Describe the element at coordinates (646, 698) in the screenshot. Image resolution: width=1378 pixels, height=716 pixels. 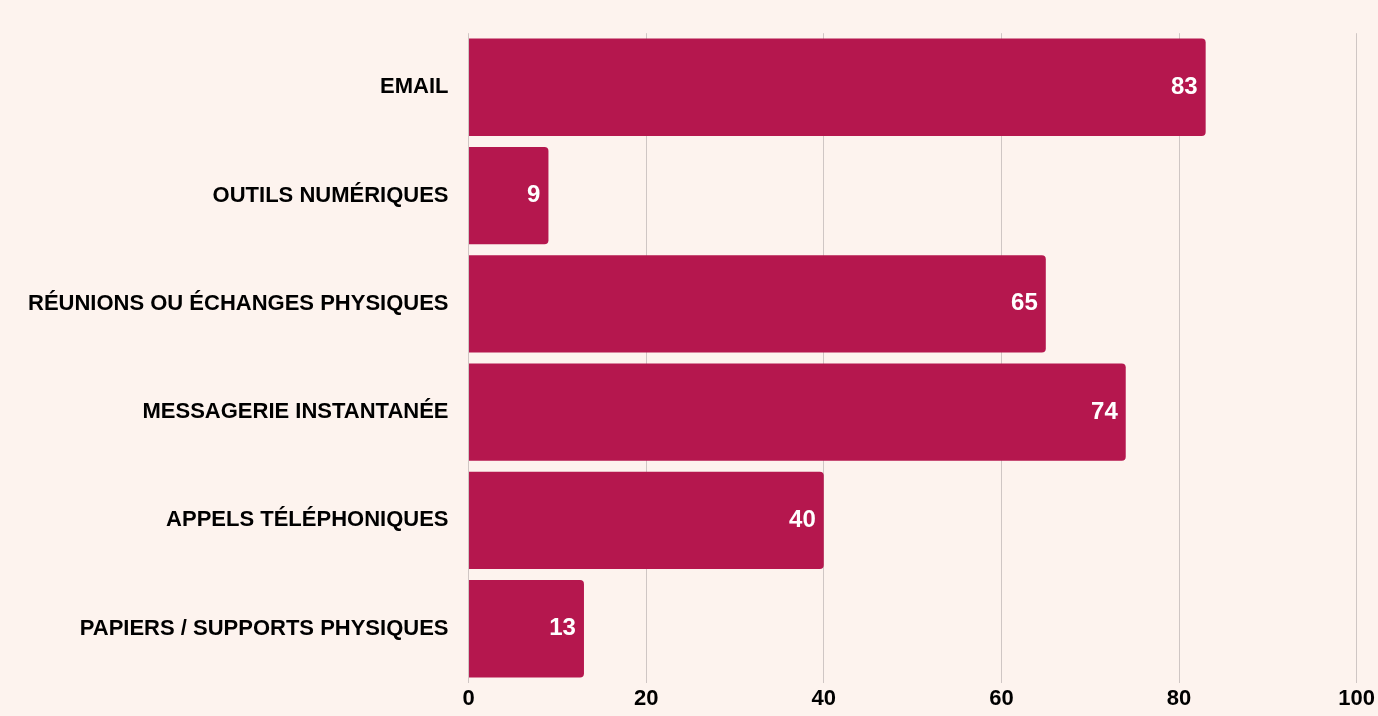
I see `x-tick-label: 20` at that location.